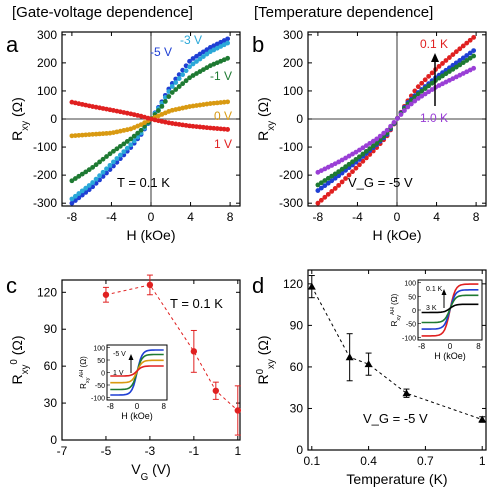 This screenshot has width=490, height=501. What do you see at coordinates (311, 461) in the screenshot?
I see `x-tick-label: 0.1` at bounding box center [311, 461].